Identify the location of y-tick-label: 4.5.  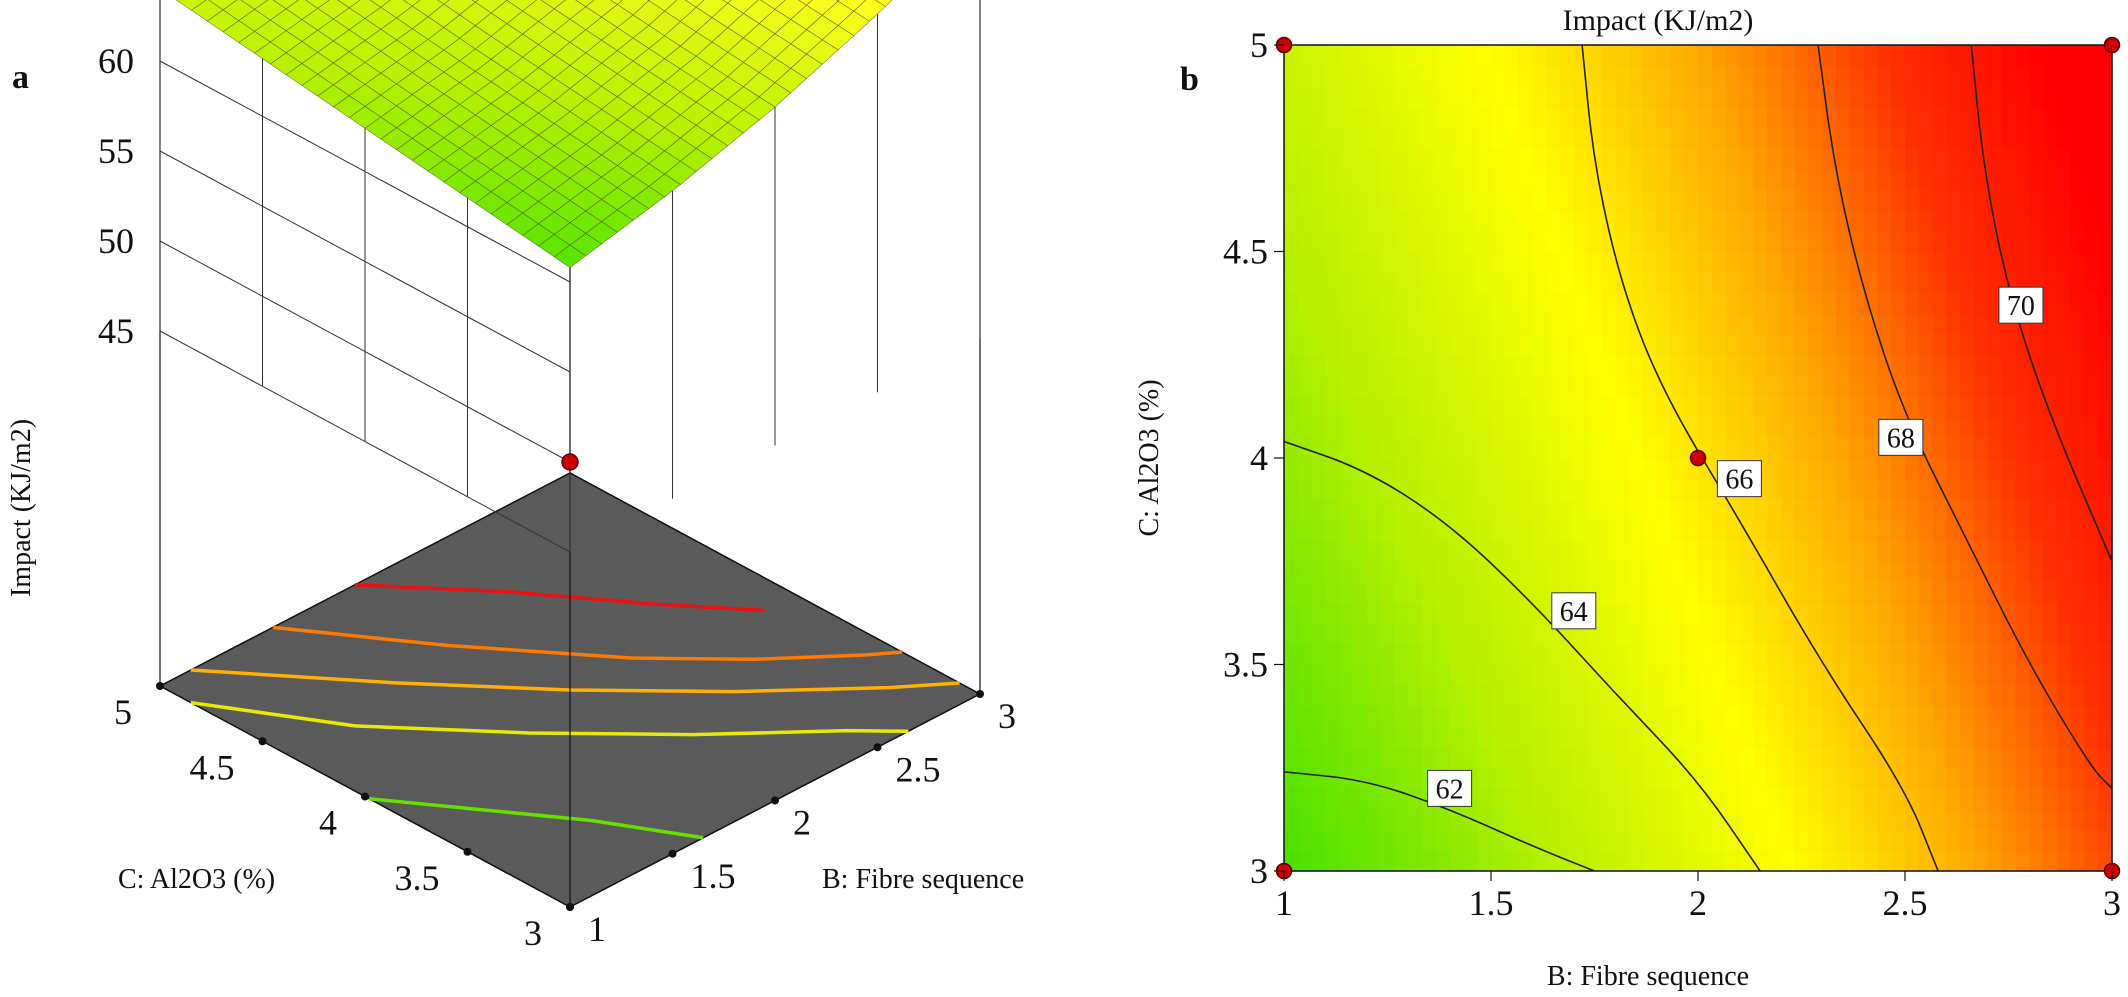
(212, 767).